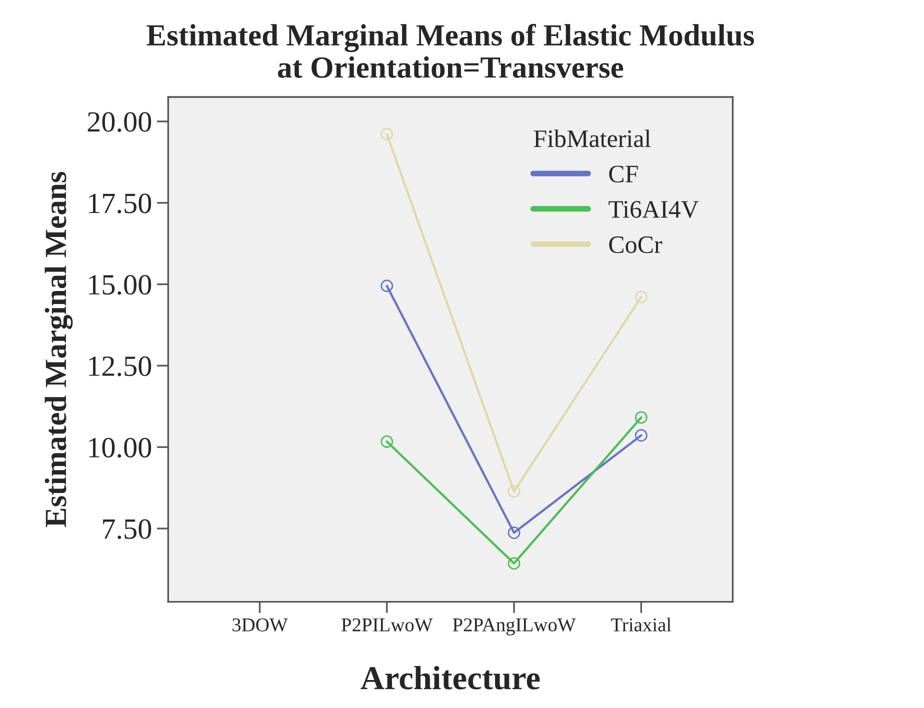 The height and width of the screenshot is (708, 924). Describe the element at coordinates (450, 51) in the screenshot. I see `chart-title: Estimated Marginal Means of Elastic Modulus at Orientation=Transverse` at that location.